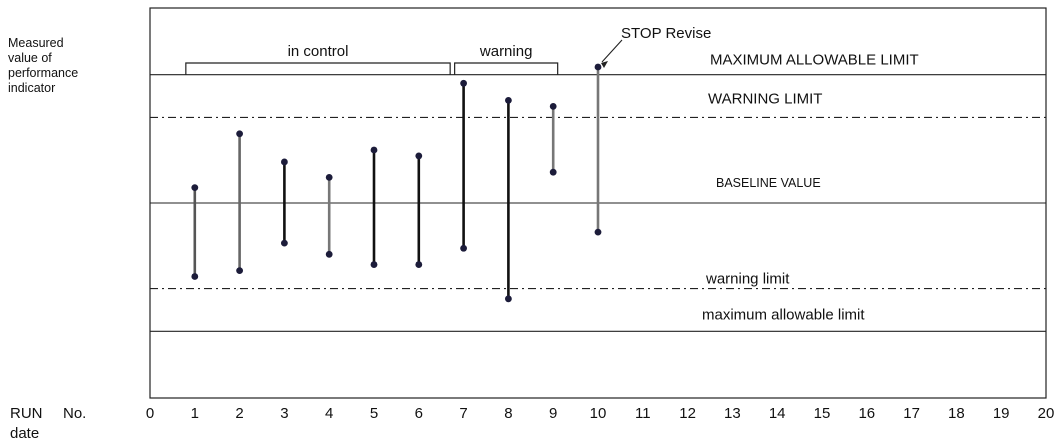  What do you see at coordinates (814, 60) in the screenshot?
I see `limit-label-max-upper: MAXIMUM ALLOWABLE LIMIT` at bounding box center [814, 60].